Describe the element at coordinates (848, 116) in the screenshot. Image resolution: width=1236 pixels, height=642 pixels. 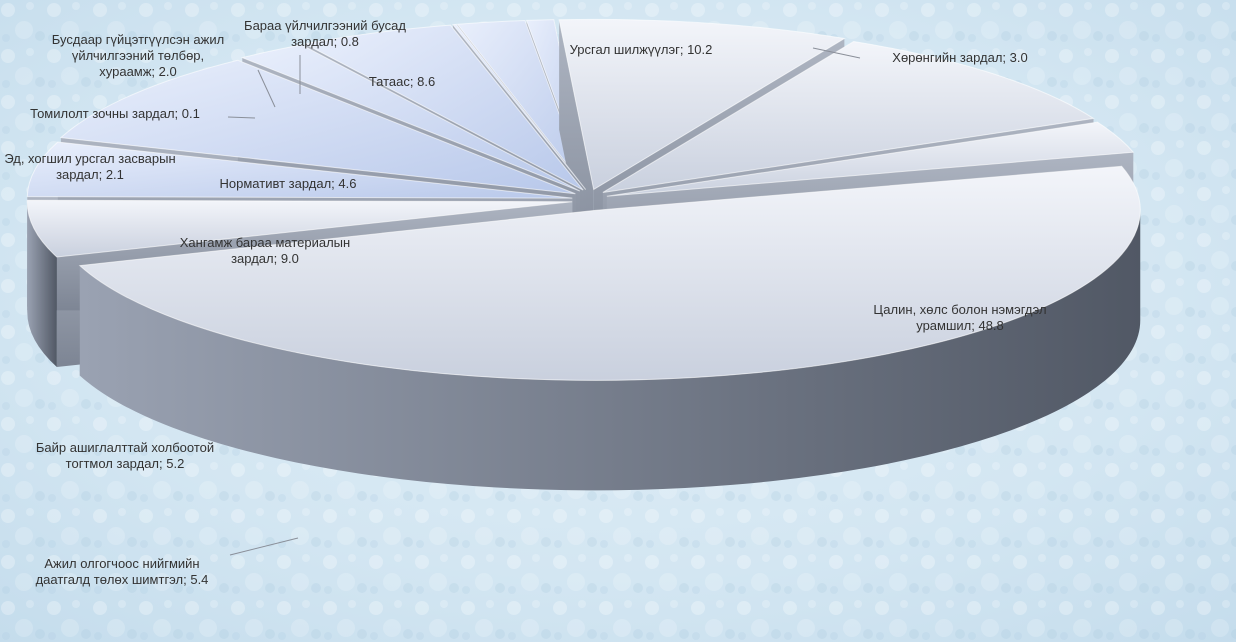
I see `pie-slice-11-top` at that location.